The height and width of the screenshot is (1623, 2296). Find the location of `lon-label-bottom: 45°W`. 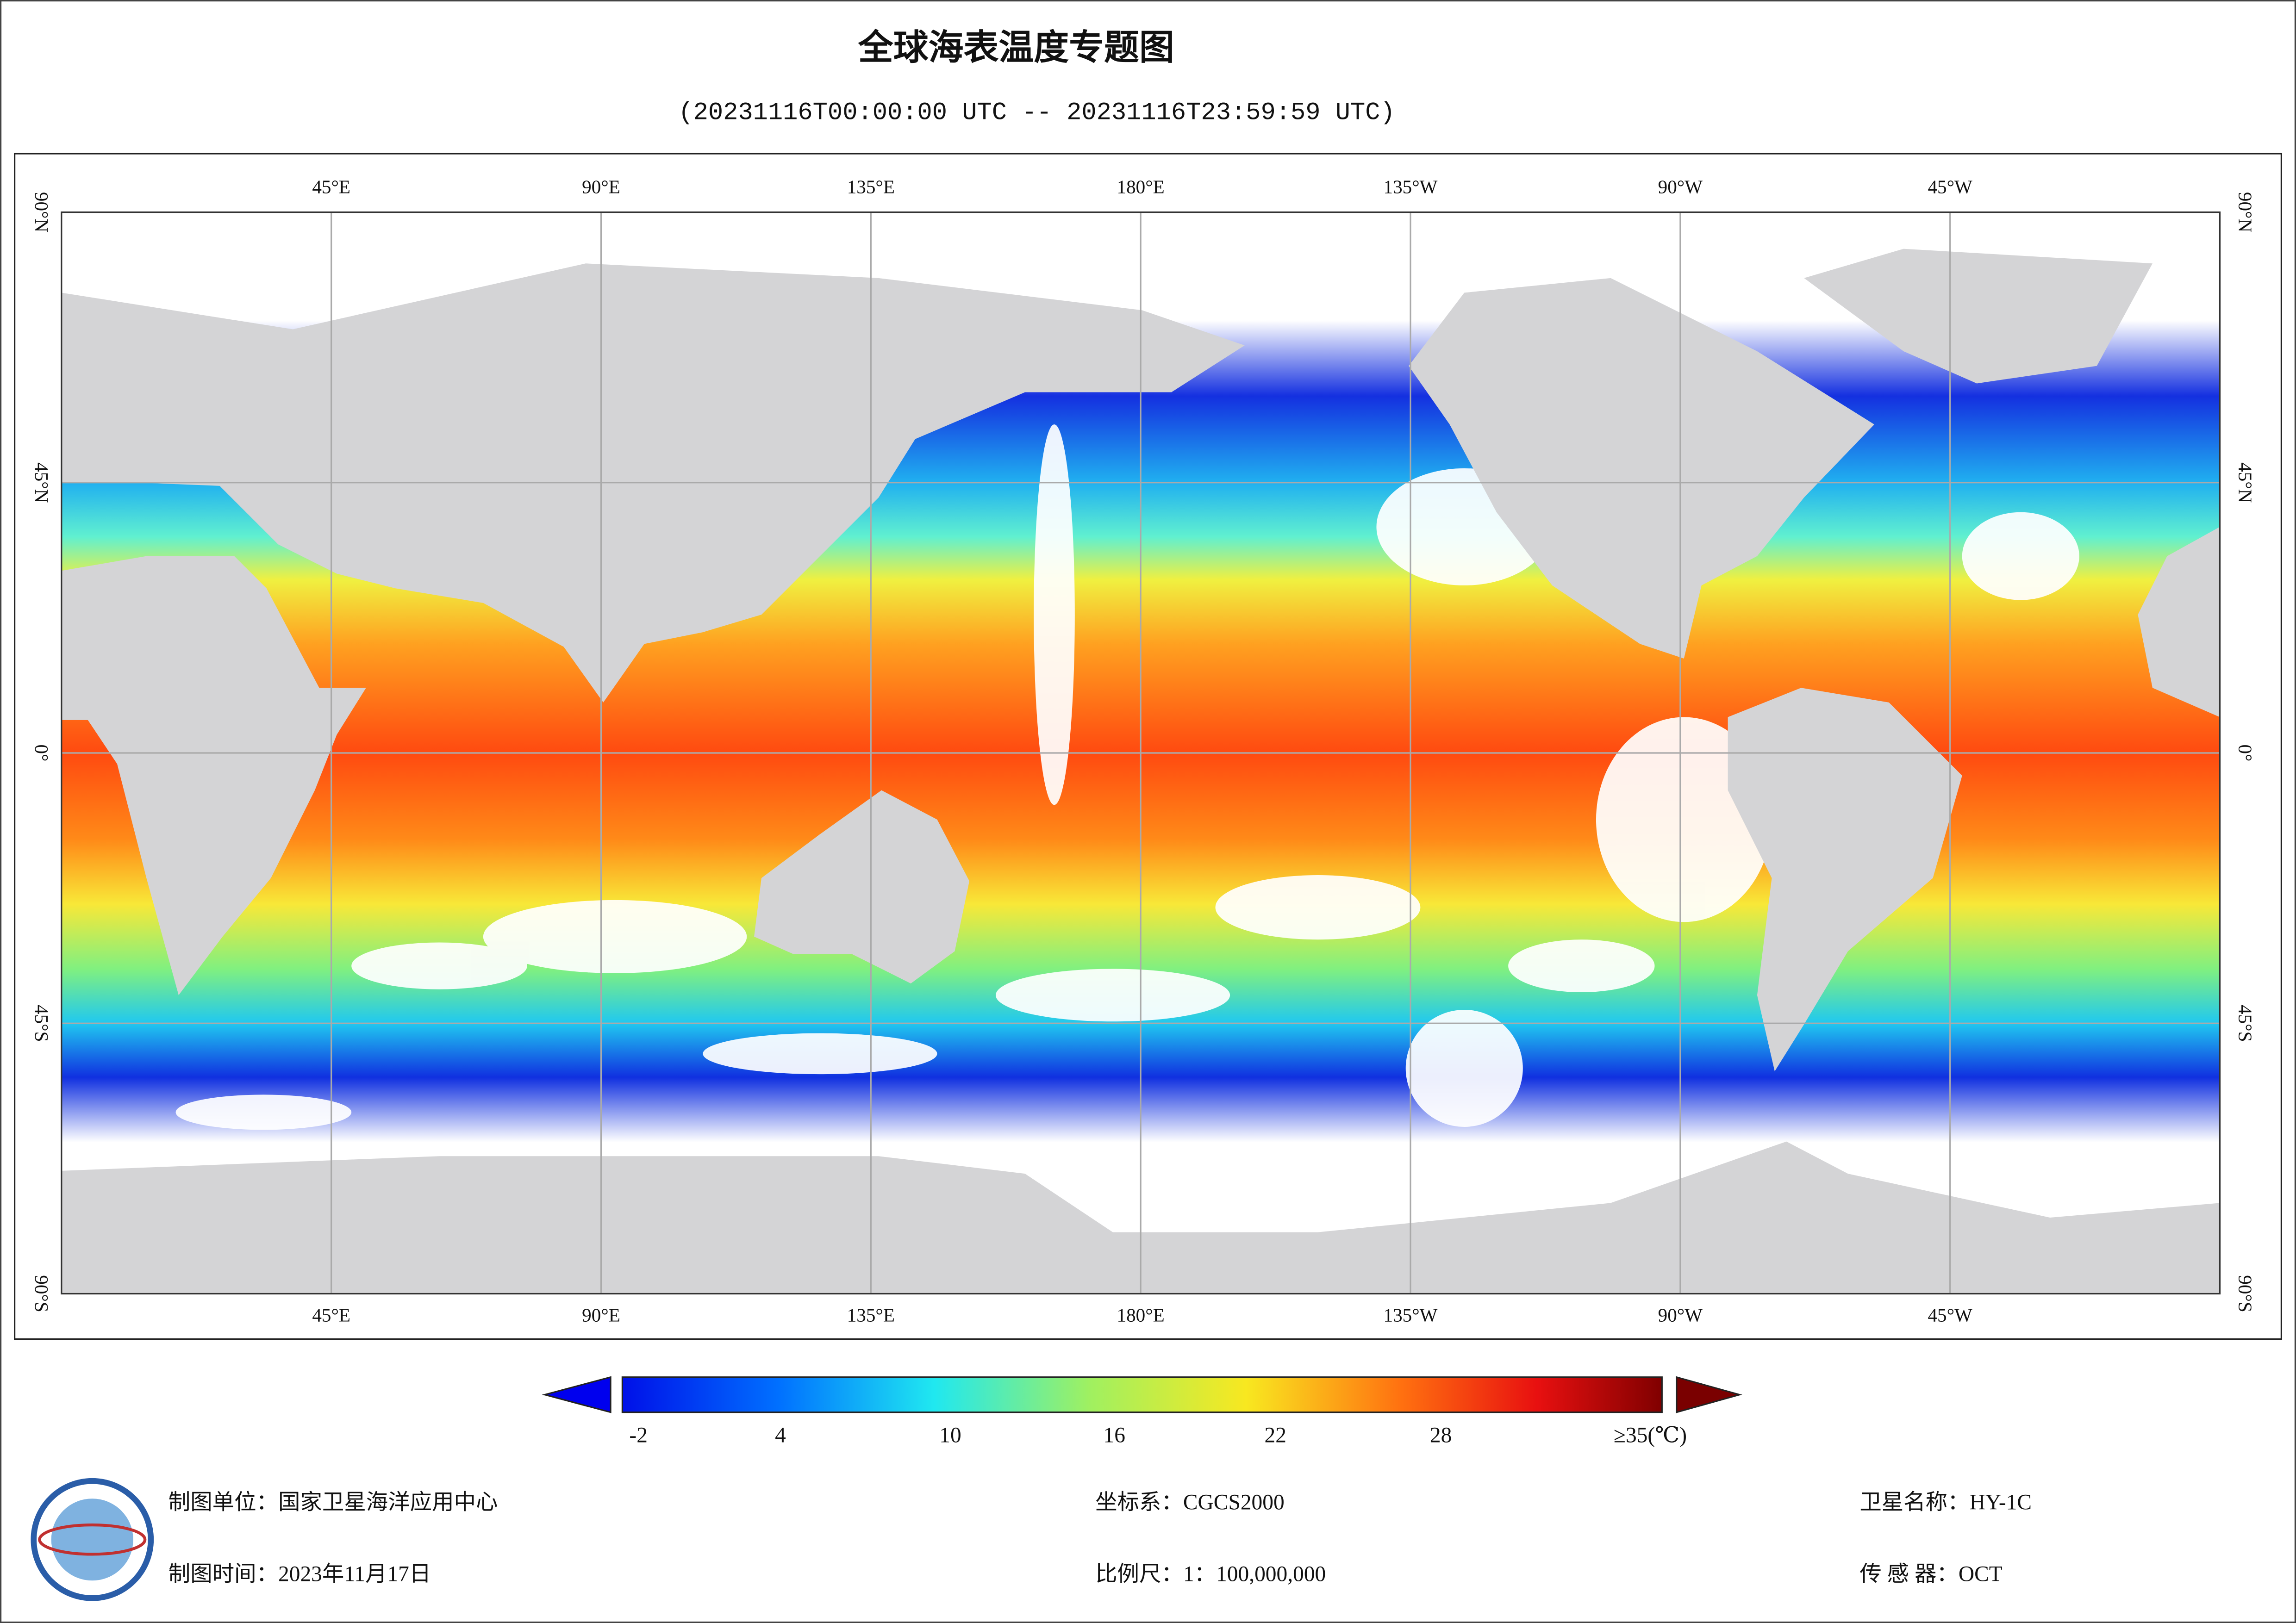

lon-label-bottom: 45°W is located at coordinates (1950, 1315).